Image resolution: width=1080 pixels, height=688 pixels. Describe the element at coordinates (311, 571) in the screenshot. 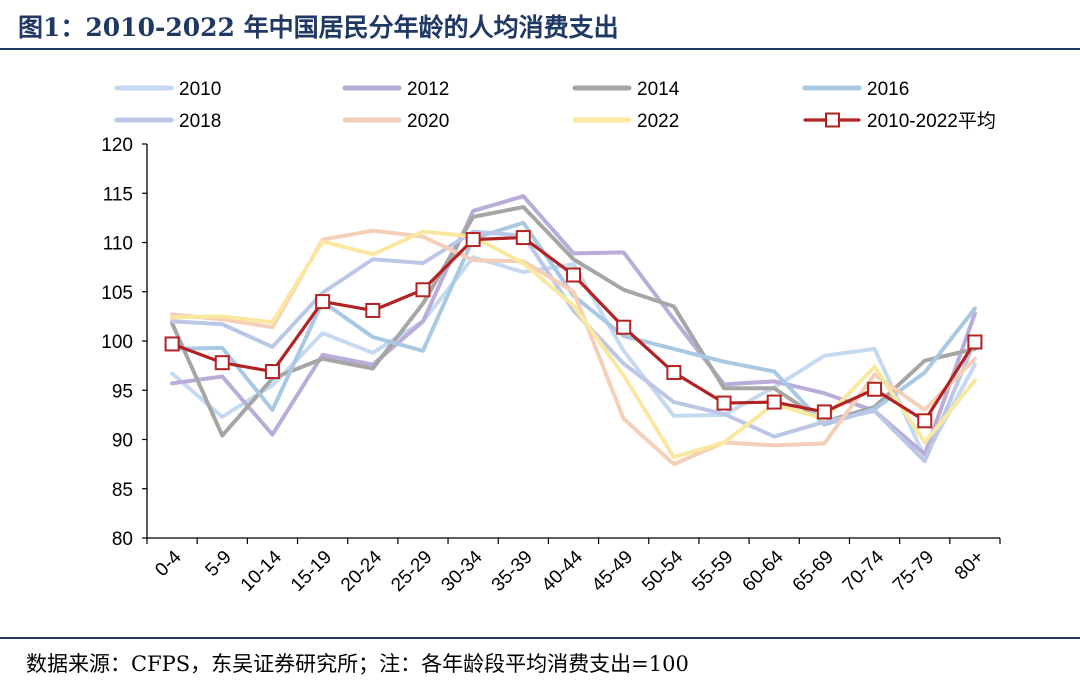

I see `x-tick-label: 15-19` at that location.